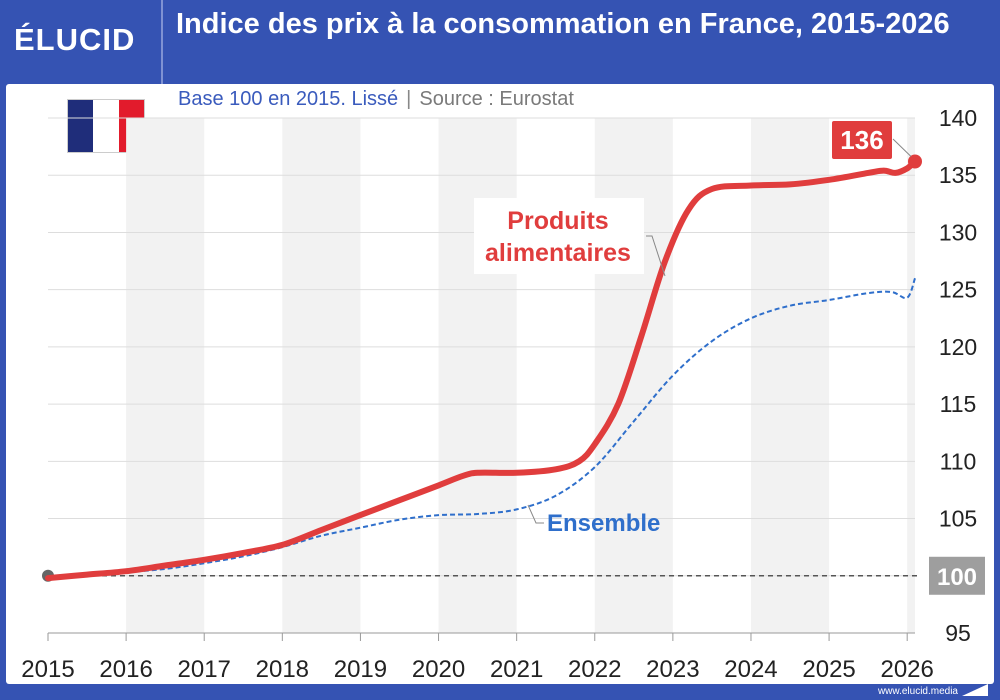  I want to click on x-tick-label: 2019, so click(360, 669).